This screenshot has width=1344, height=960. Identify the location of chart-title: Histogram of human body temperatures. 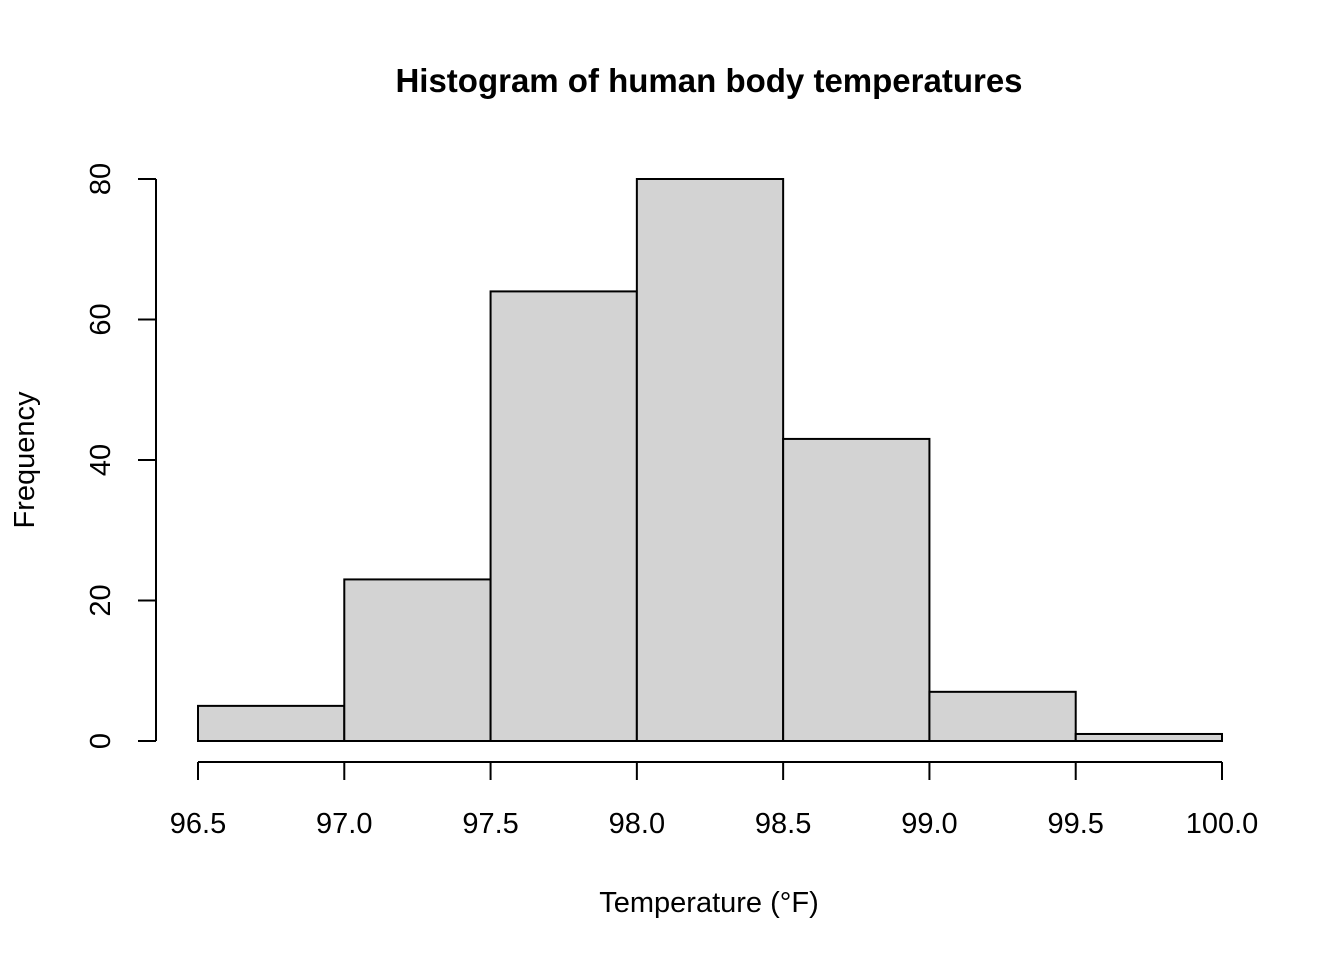
(708, 80).